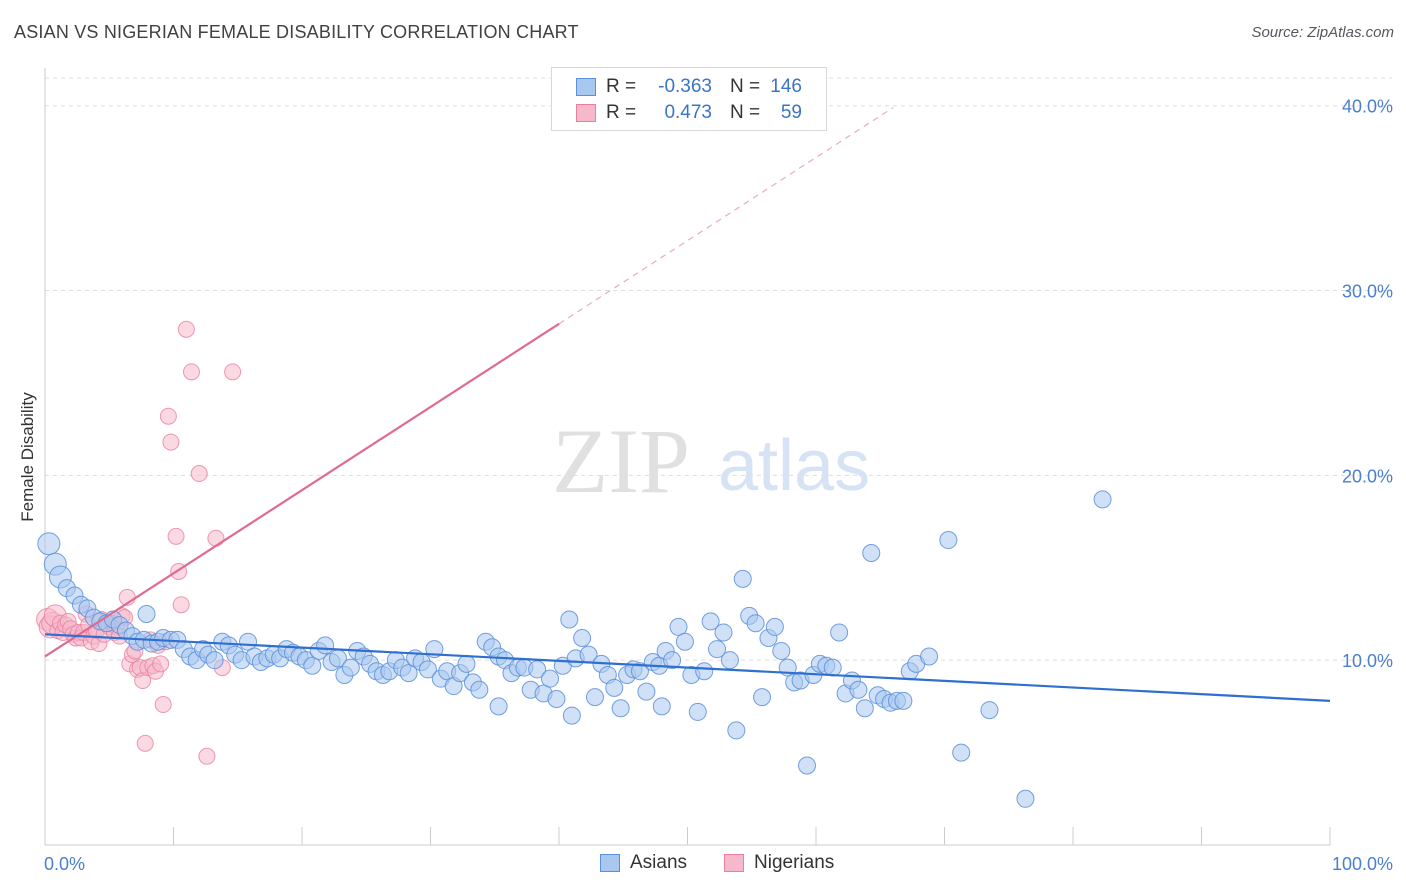 The image size is (1406, 892). What do you see at coordinates (1367, 476) in the screenshot?
I see `y-tick-label: 20.0%` at bounding box center [1367, 476].